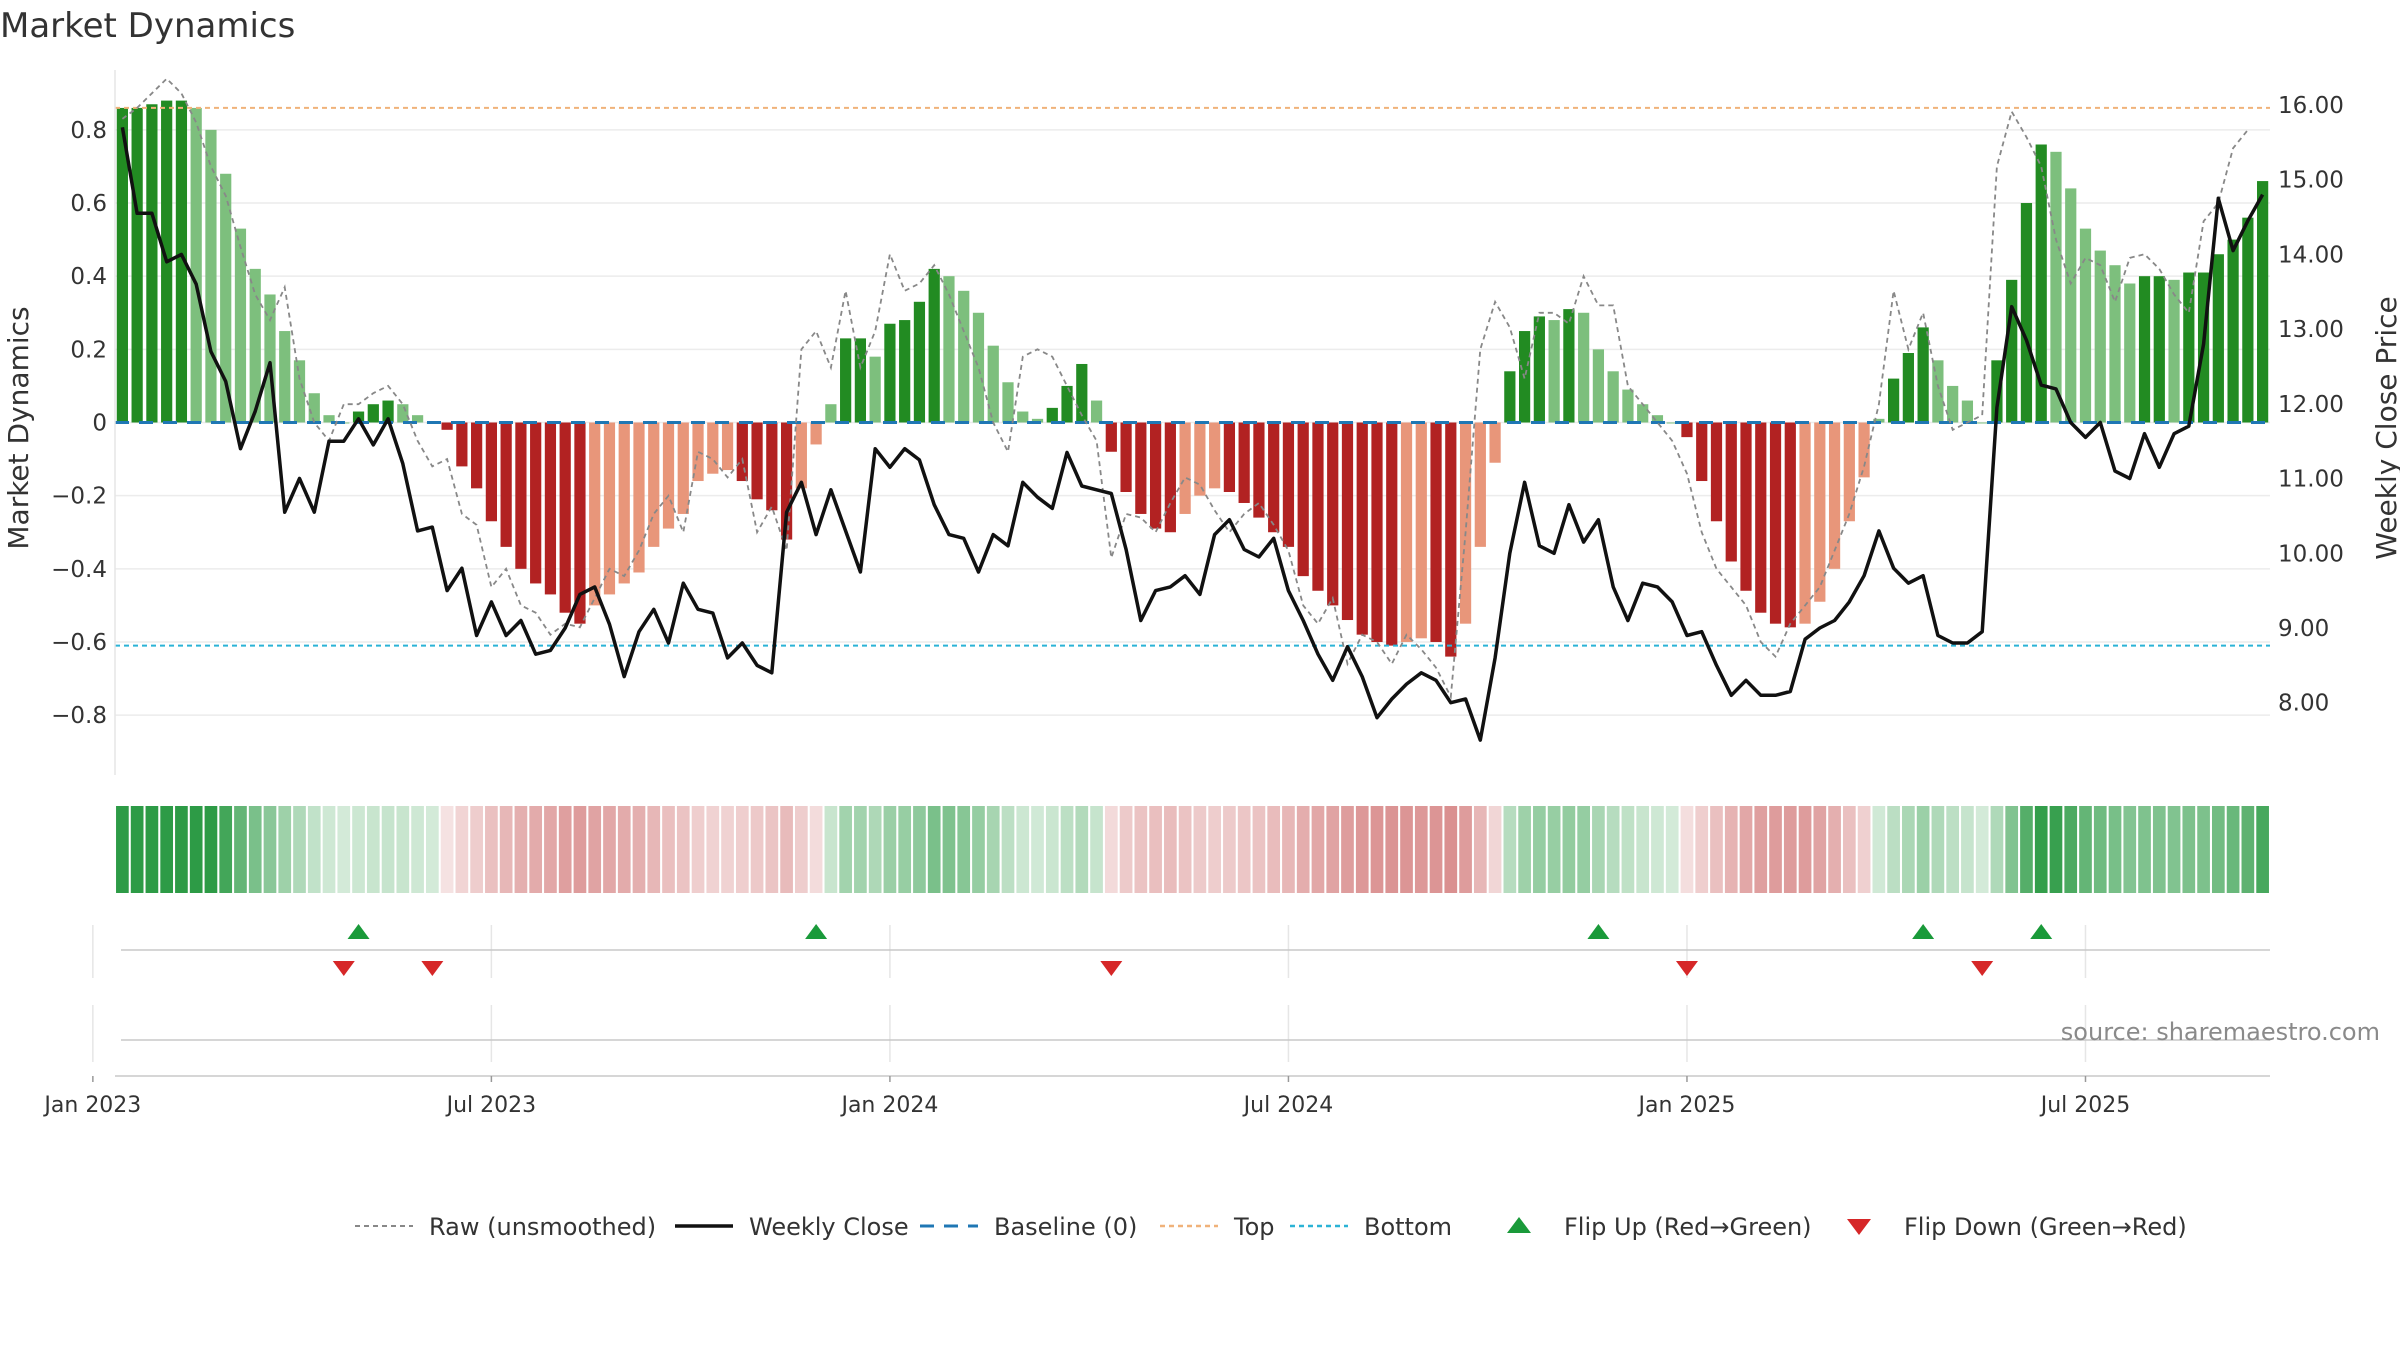 This screenshot has height=1354, width=2400. Describe the element at coordinates (1217, 1227) in the screenshot. I see `legend-item: Top` at that location.